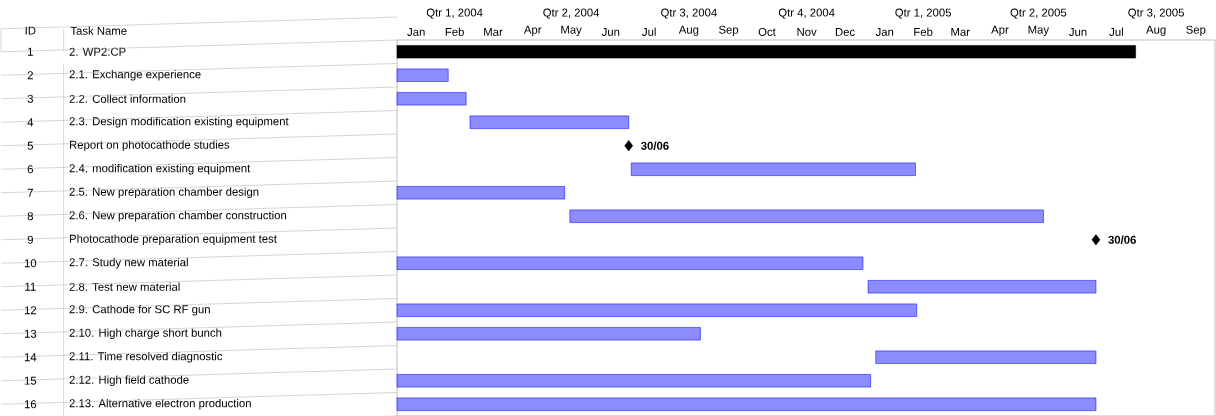 The image size is (1216, 416). I want to click on text: 8, so click(30, 216).